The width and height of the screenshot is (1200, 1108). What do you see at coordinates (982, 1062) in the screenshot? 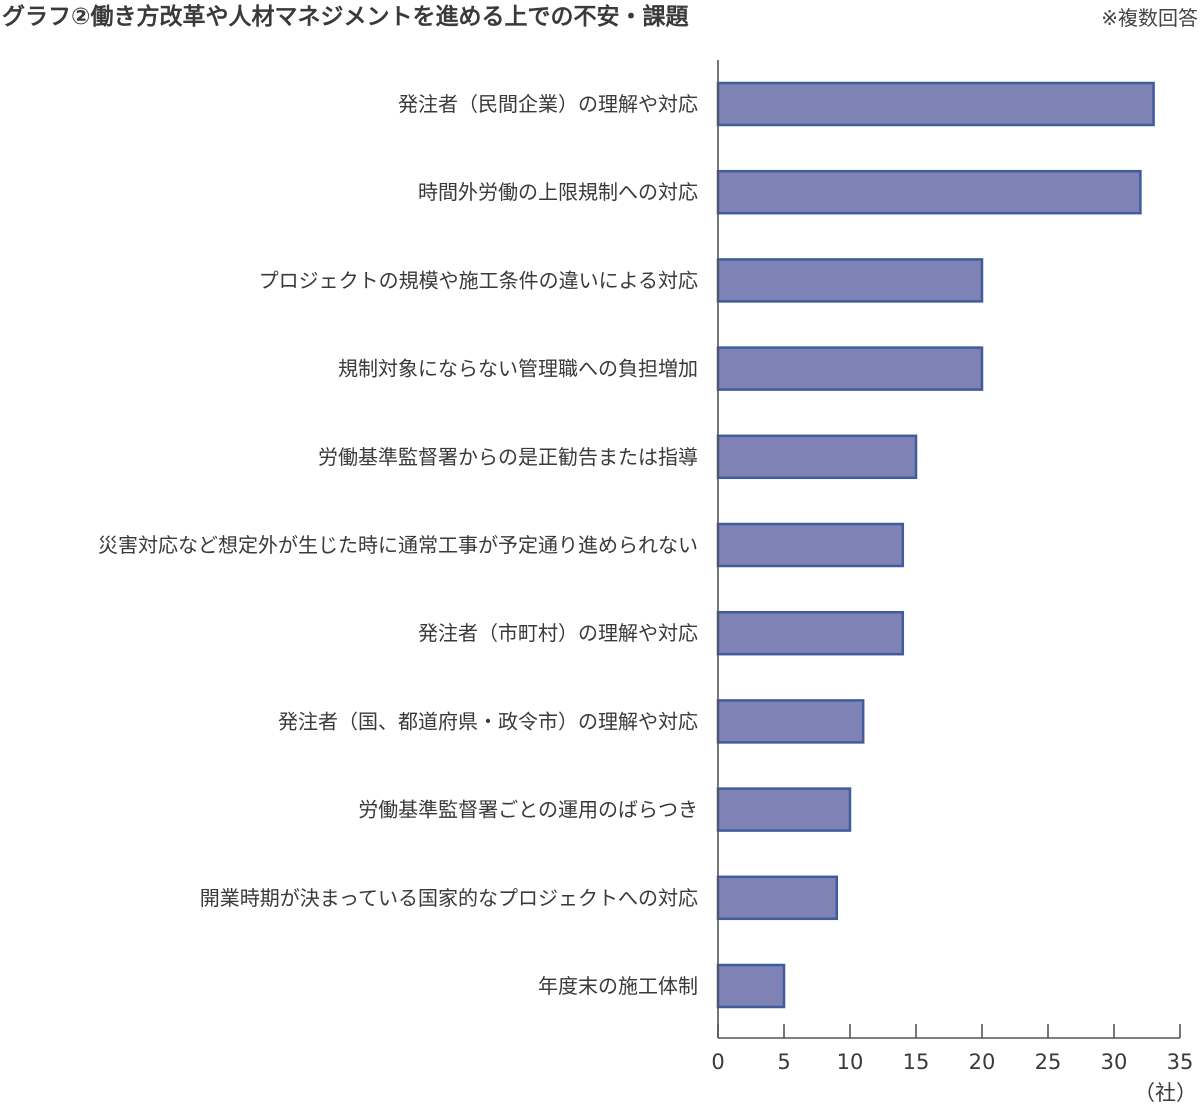
I see `x-tick-label: 20` at bounding box center [982, 1062].